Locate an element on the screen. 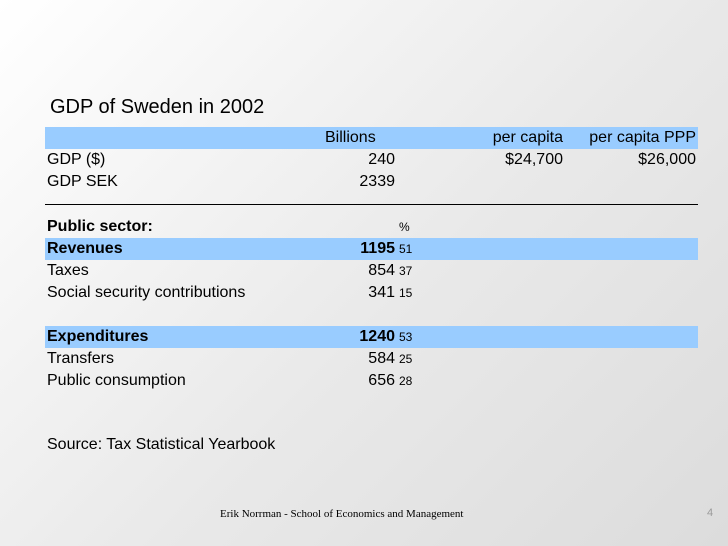 The width and height of the screenshot is (728, 546). transfers-value: 584 is located at coordinates (381, 358).